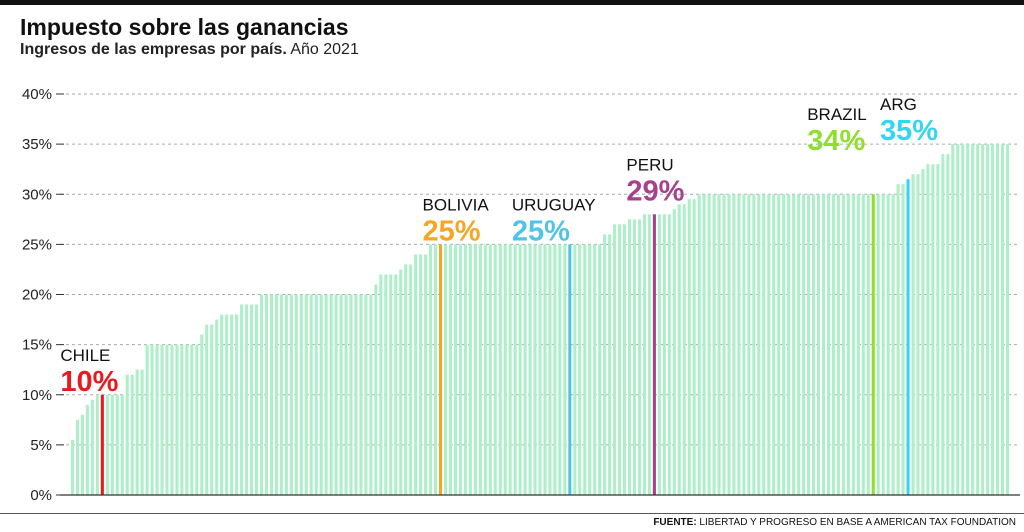  I want to click on bar-highlight-bolivia, so click(440, 369).